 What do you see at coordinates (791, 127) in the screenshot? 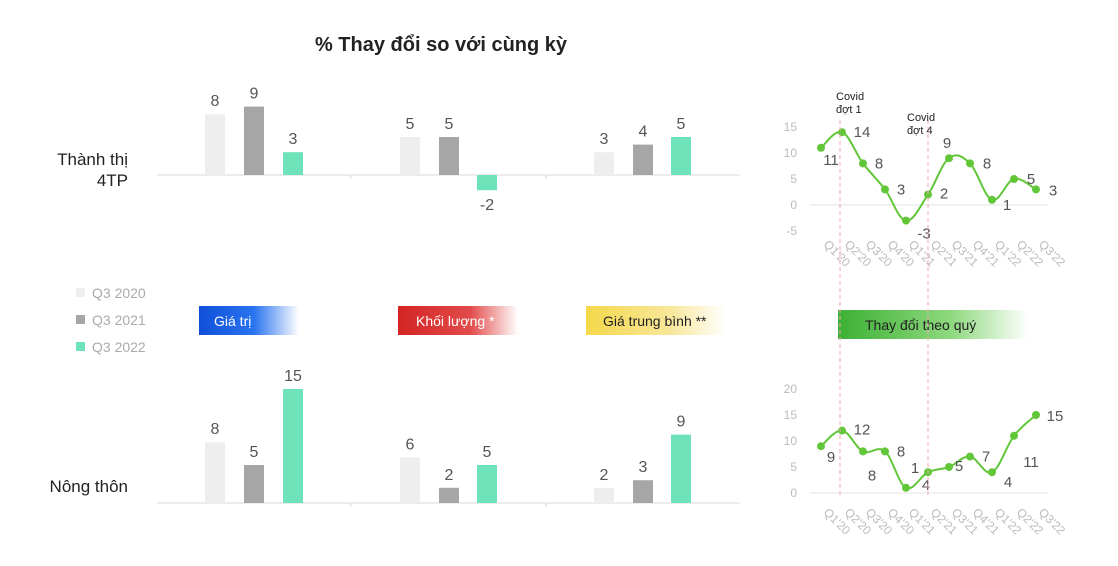
I see `urban-qoq-ytick-label: 15` at bounding box center [791, 127].